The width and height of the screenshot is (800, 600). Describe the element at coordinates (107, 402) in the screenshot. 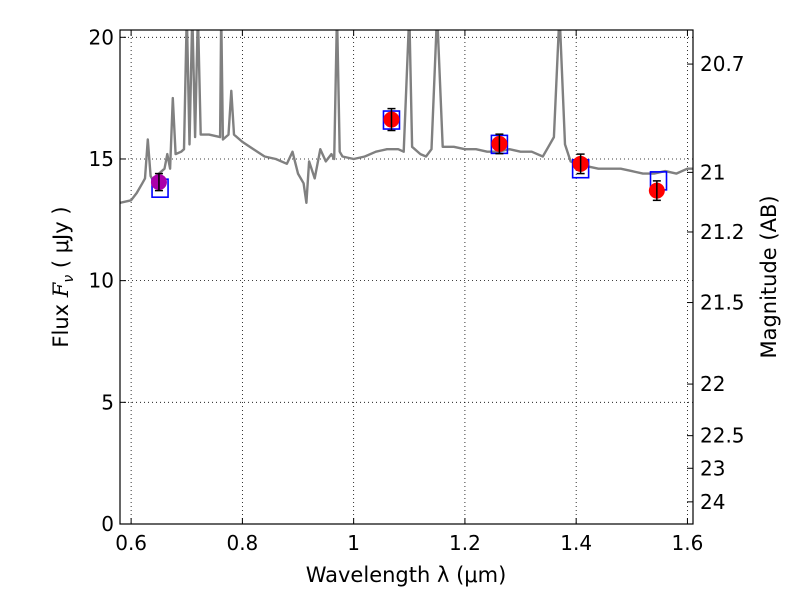

I see `y-tick-label: 5` at that location.